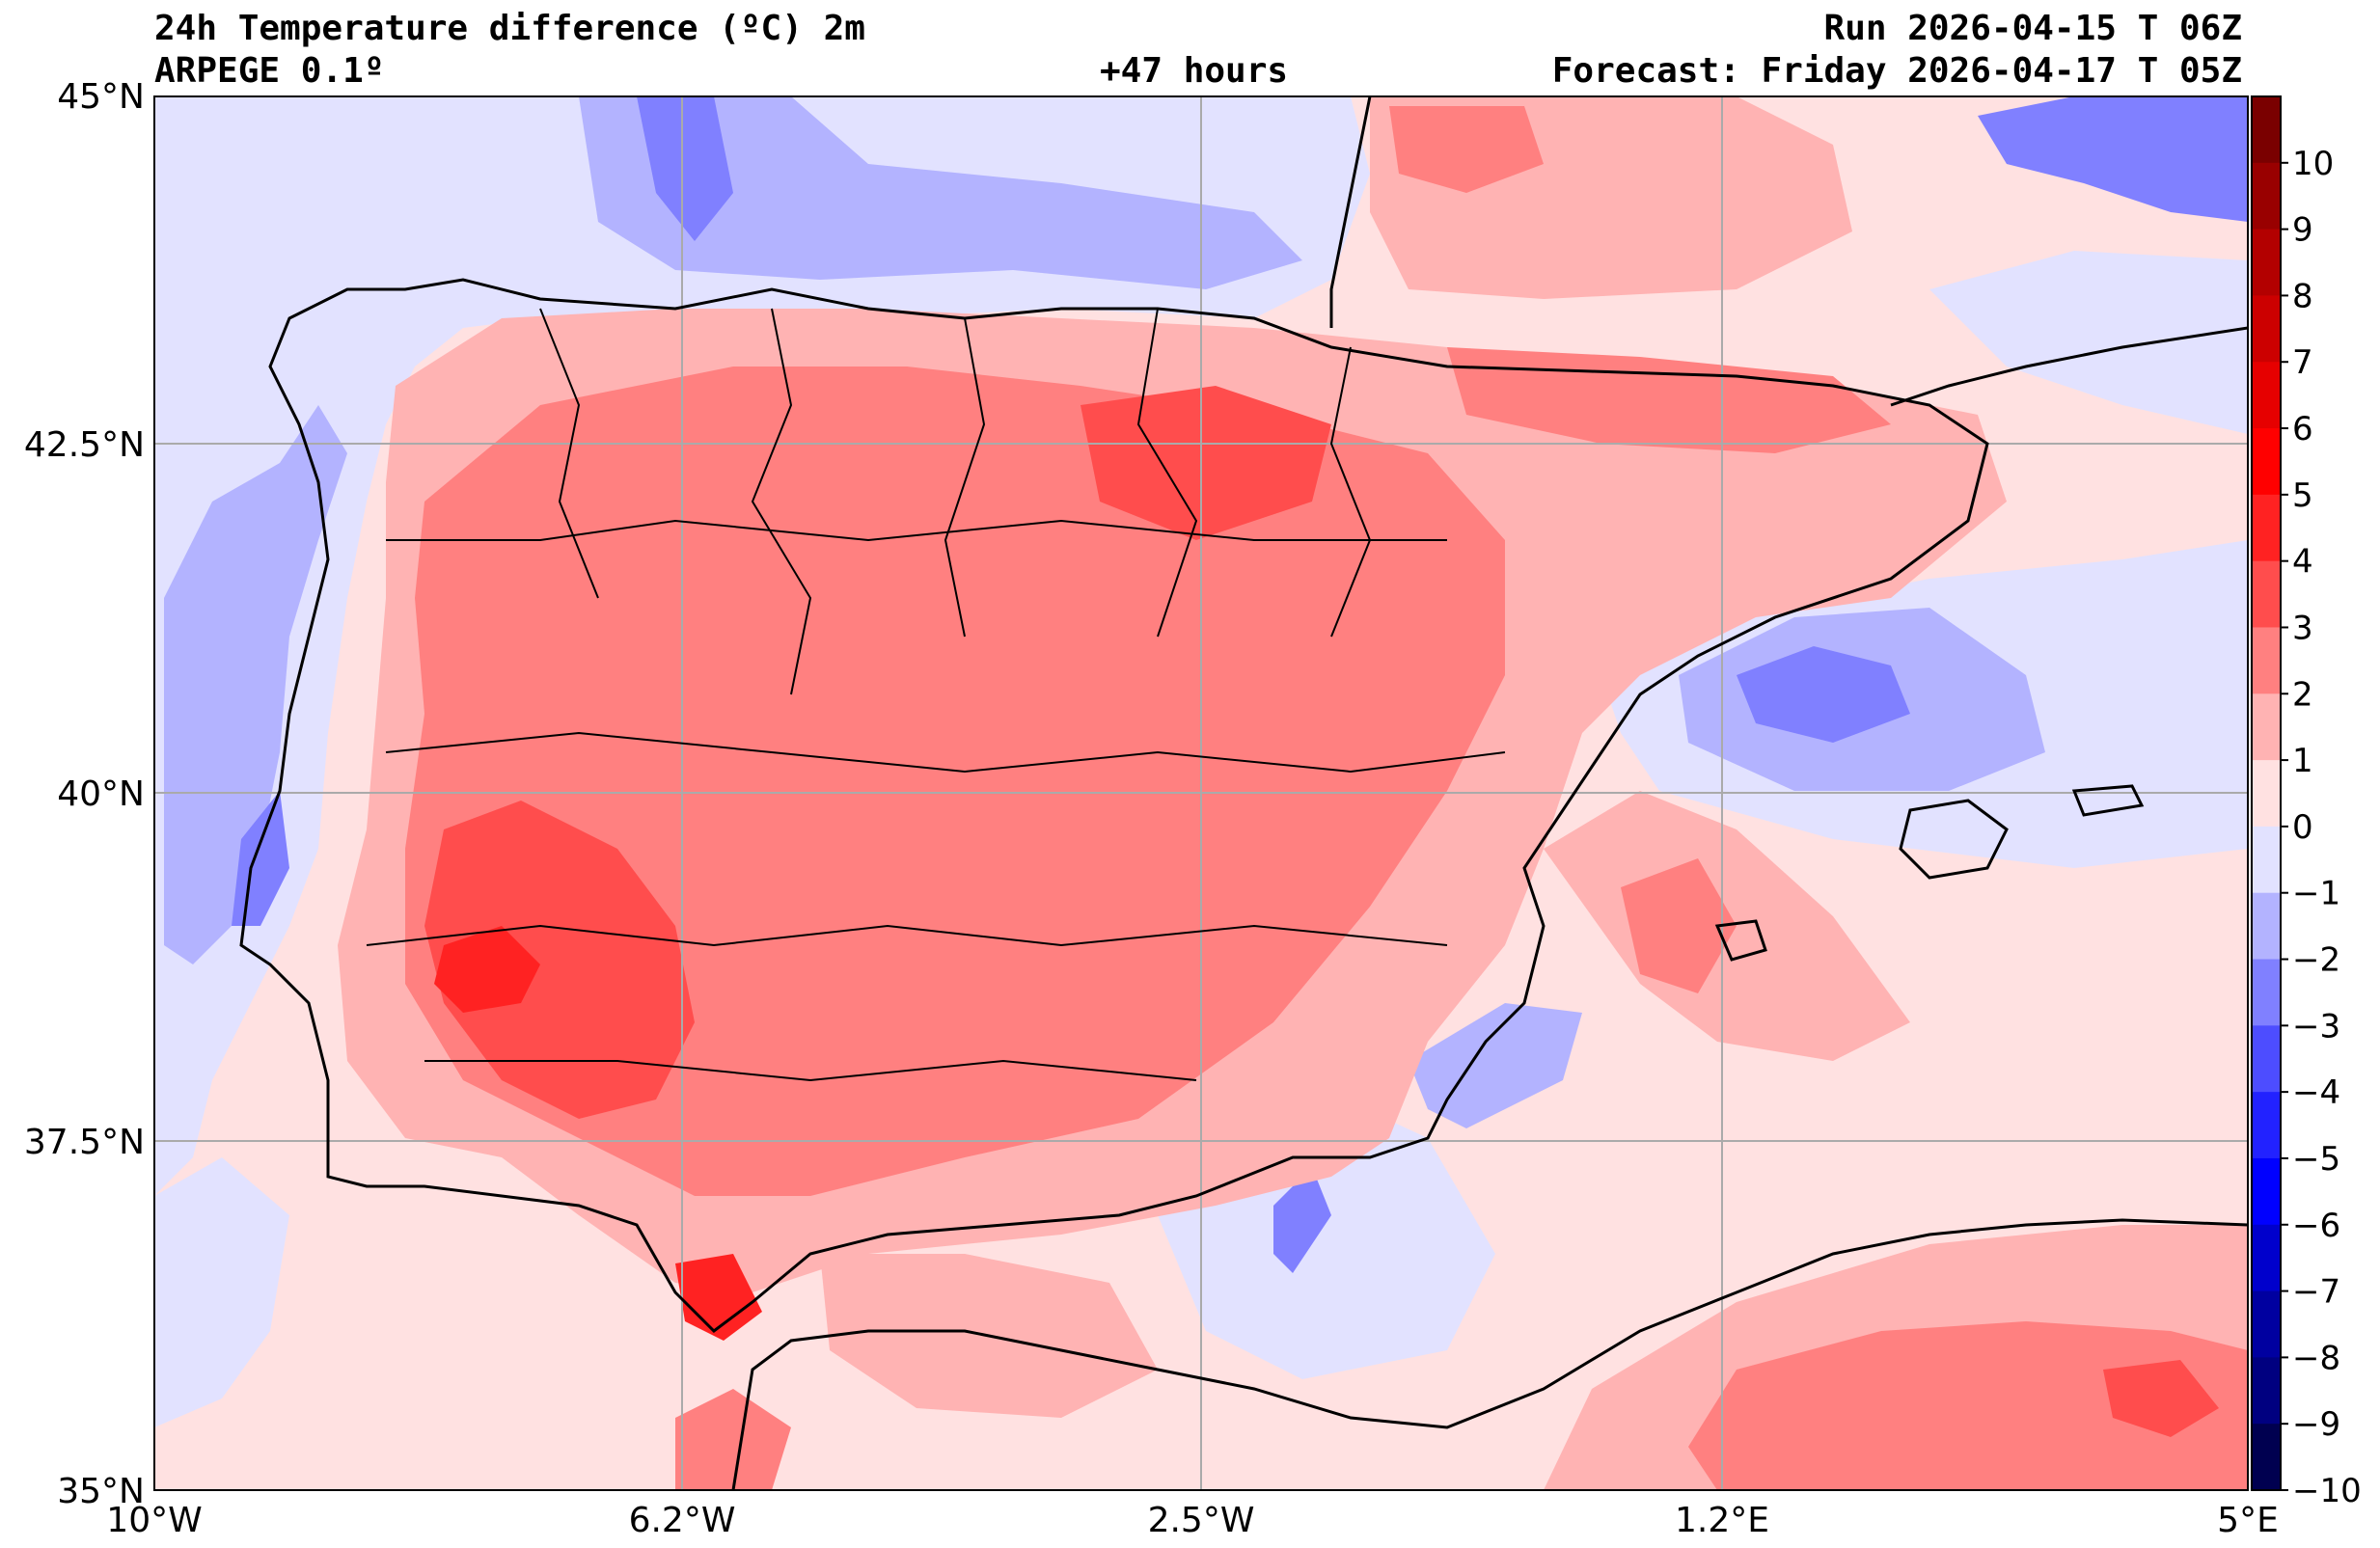 The width and height of the screenshot is (2380, 1548). What do you see at coordinates (1824, 695) in the screenshot?
I see `very-cold-region-balearic-sea` at bounding box center [1824, 695].